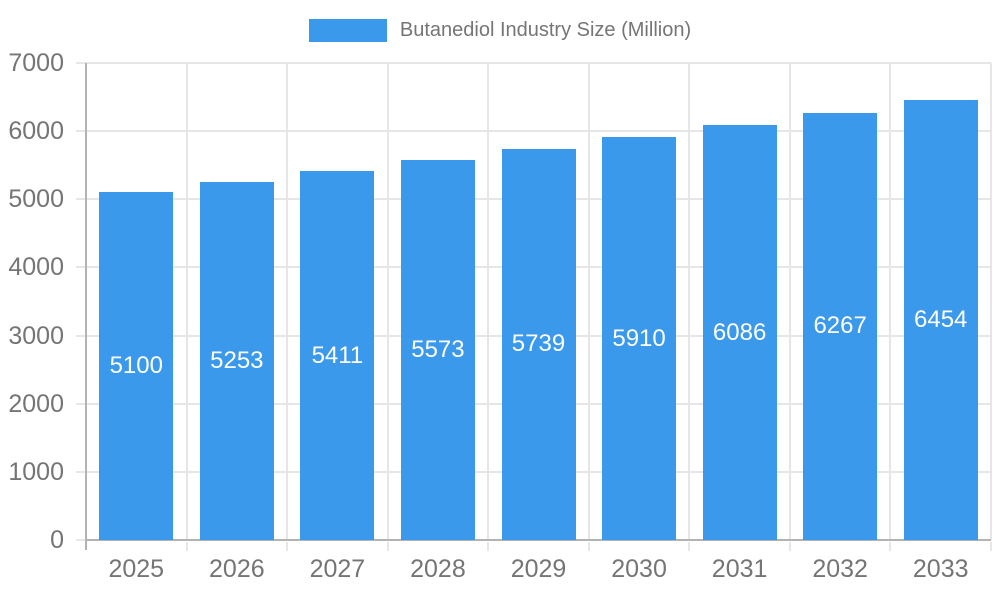  I want to click on bar-value-label: 5910, so click(639, 338).